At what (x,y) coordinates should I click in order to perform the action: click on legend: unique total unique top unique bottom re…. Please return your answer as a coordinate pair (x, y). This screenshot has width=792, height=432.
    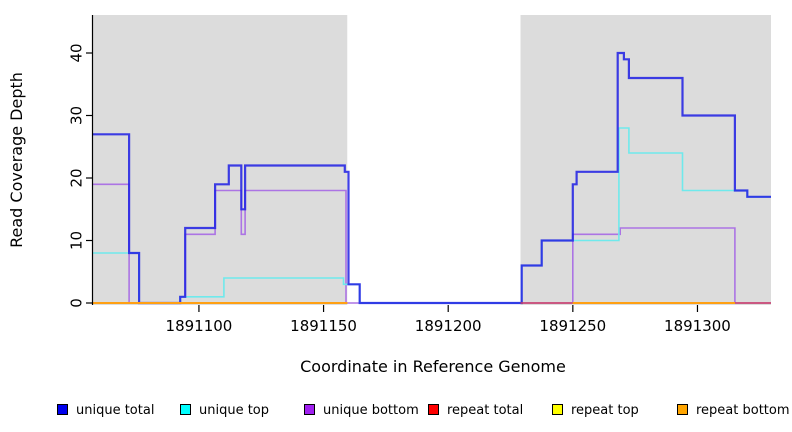
    Looking at the image, I should click on (396, 414).